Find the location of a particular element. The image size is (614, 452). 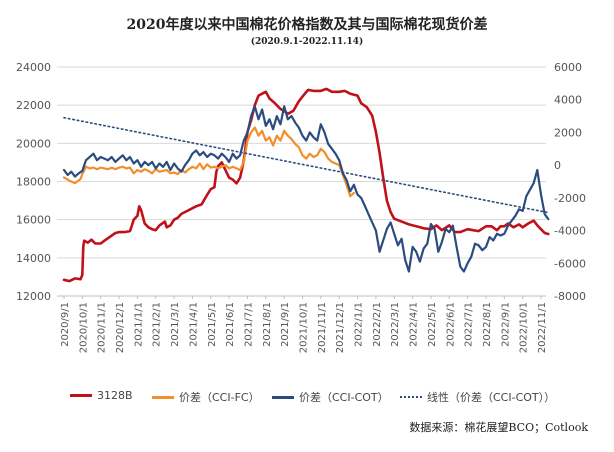

x-tick-label: 2022/4/1 is located at coordinates (414, 324).